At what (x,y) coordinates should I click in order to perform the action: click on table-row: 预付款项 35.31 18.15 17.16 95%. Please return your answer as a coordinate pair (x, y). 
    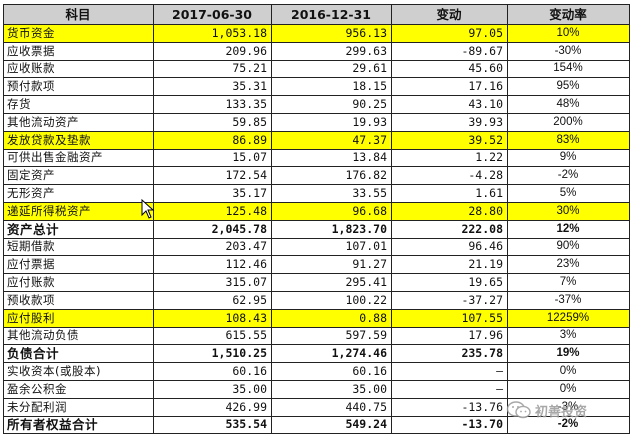
    Looking at the image, I should click on (316, 87).